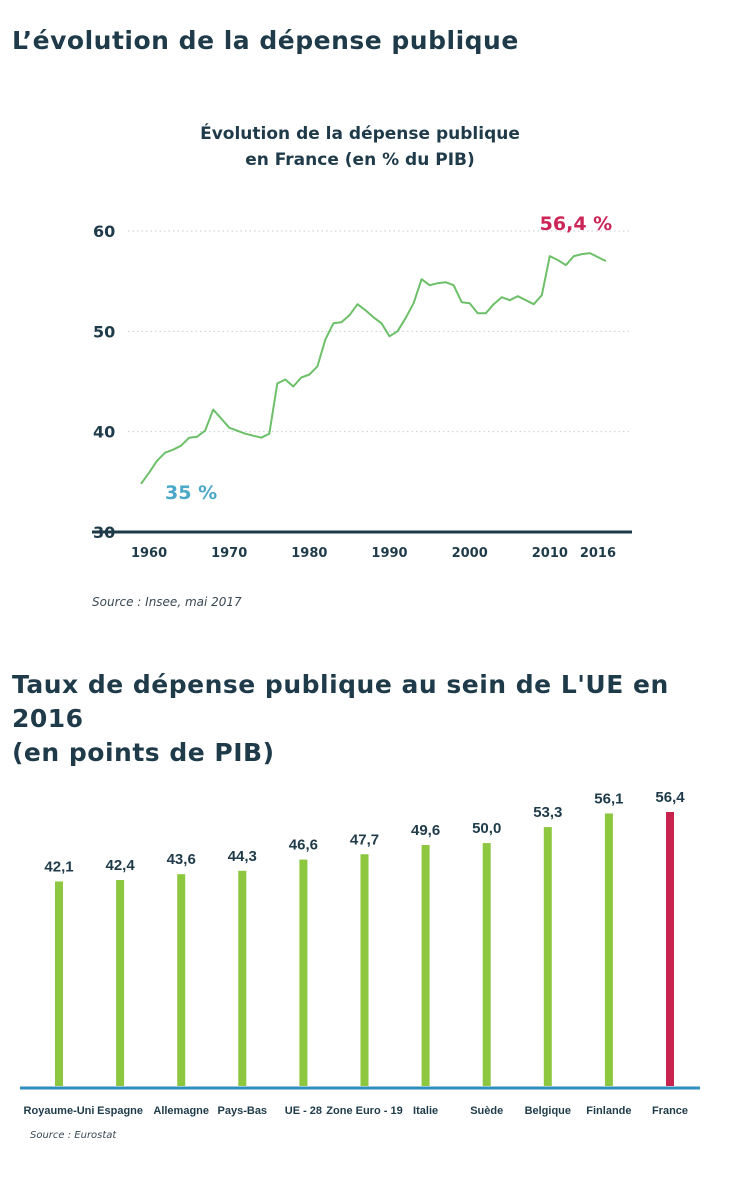  I want to click on y-tick-label: 40, so click(104, 432).